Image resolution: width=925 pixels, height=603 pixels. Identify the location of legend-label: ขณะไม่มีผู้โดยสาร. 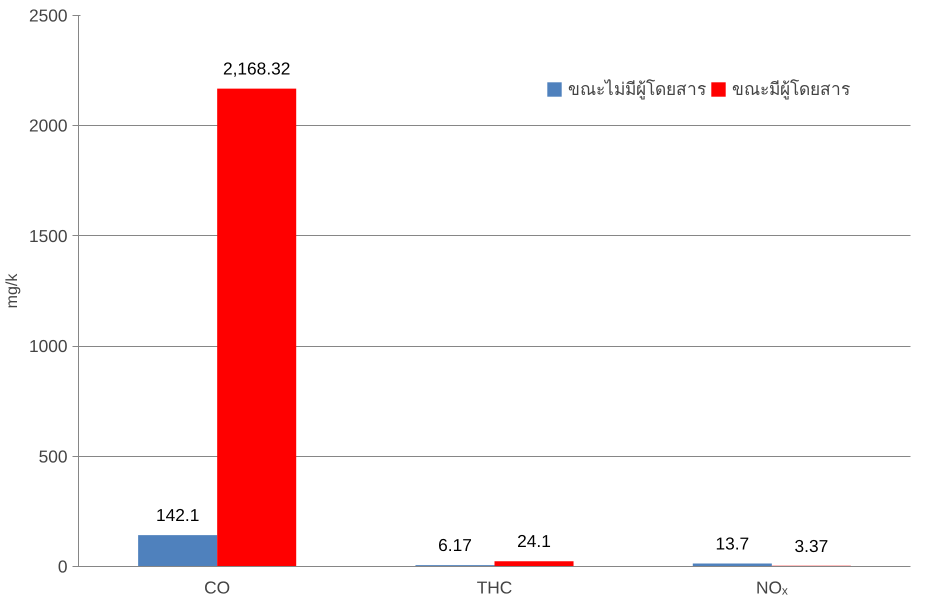
(637, 90).